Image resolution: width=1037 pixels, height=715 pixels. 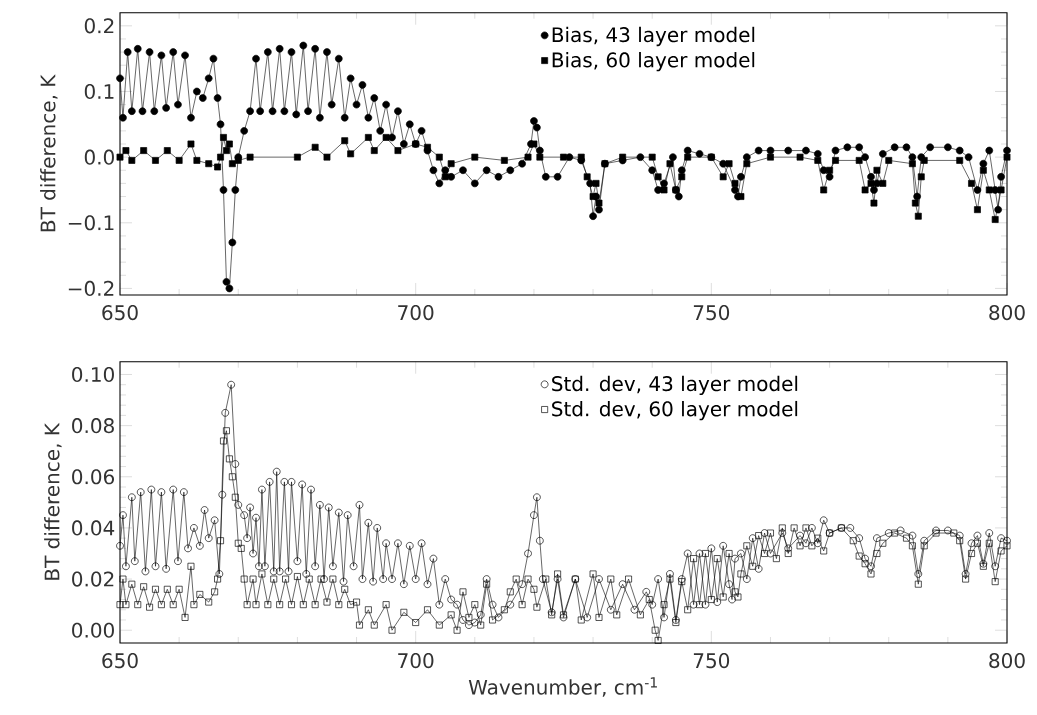 I want to click on x-axis-title: Wavenumber, cm$^{-1}$, so click(x=562, y=687).